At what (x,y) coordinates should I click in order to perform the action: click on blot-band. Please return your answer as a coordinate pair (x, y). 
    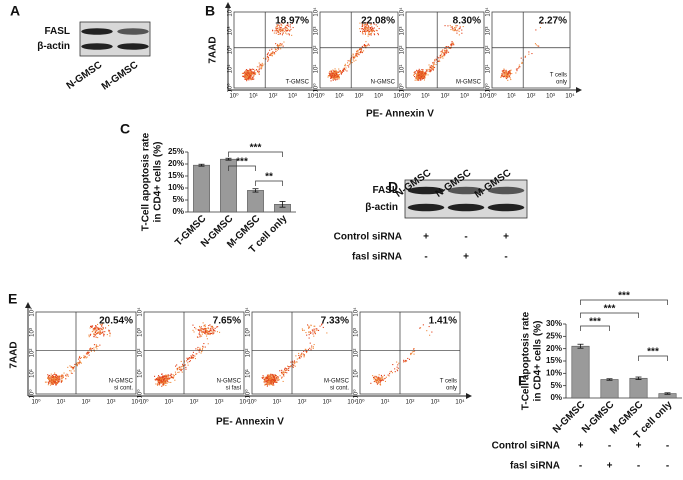
    Looking at the image, I should click on (426, 207).